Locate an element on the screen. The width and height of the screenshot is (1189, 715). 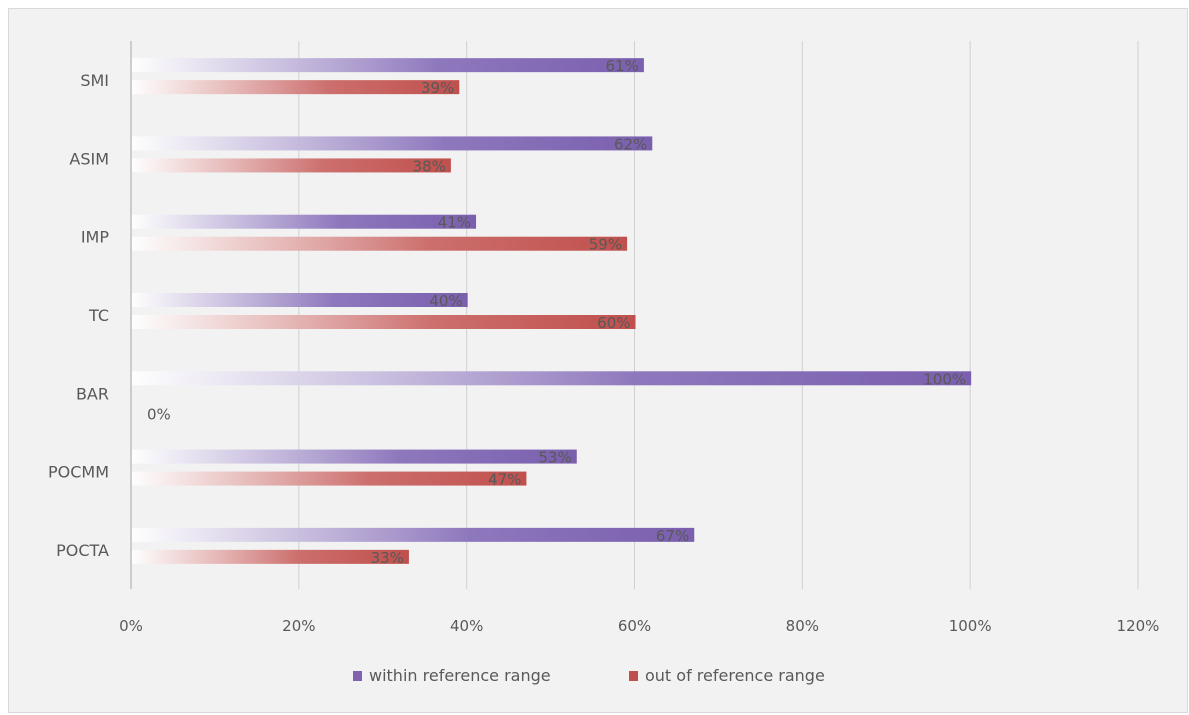
y-category-label: TC is located at coordinates (98, 315).